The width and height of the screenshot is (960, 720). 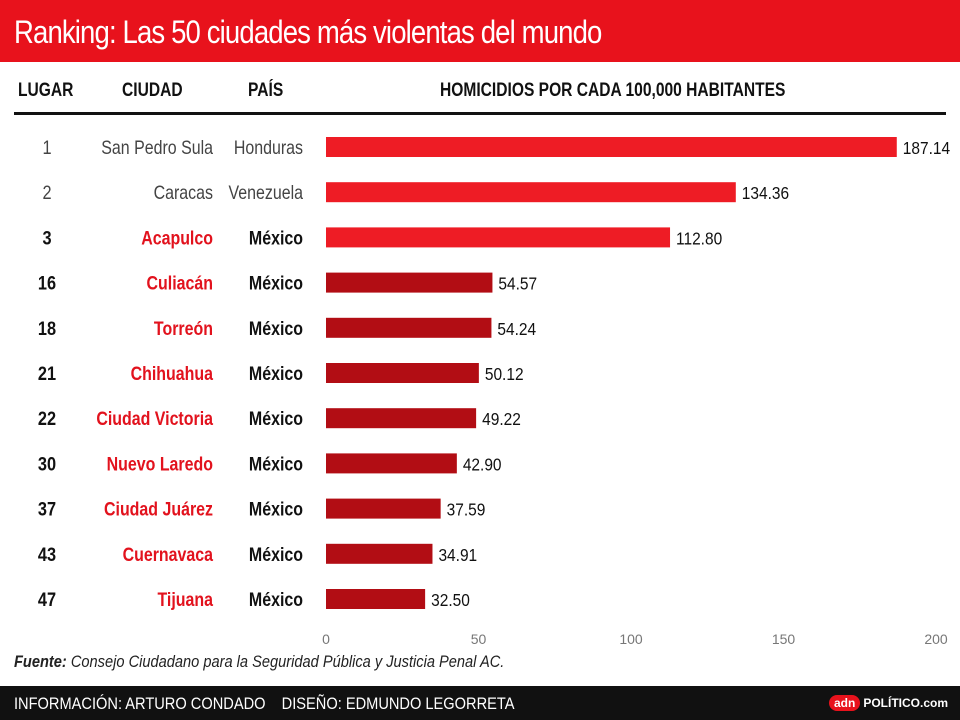 I want to click on source-label: Fuente:, so click(x=40, y=661).